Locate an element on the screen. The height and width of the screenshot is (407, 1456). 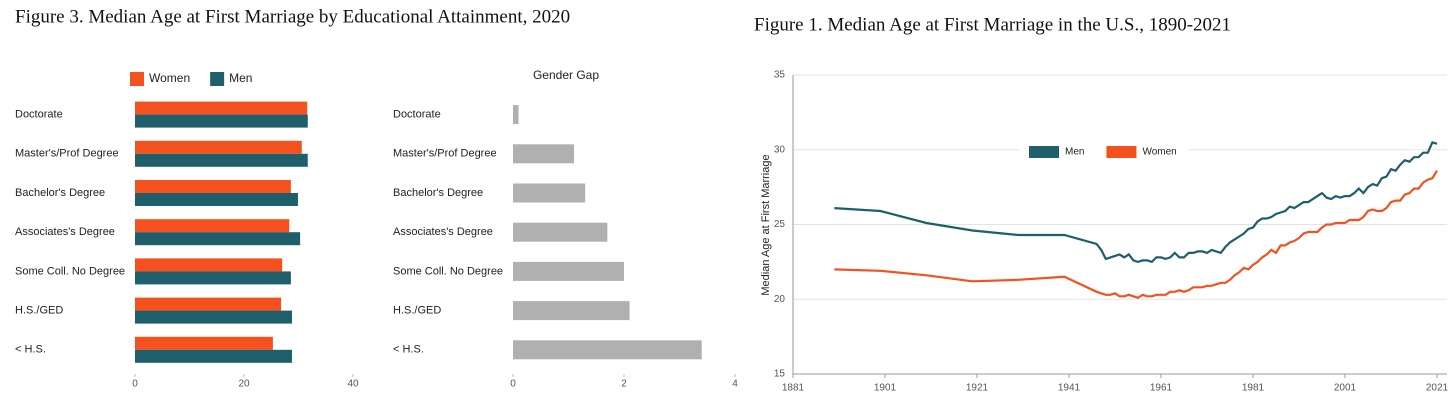
x-tick-label: 1921 is located at coordinates (977, 388).